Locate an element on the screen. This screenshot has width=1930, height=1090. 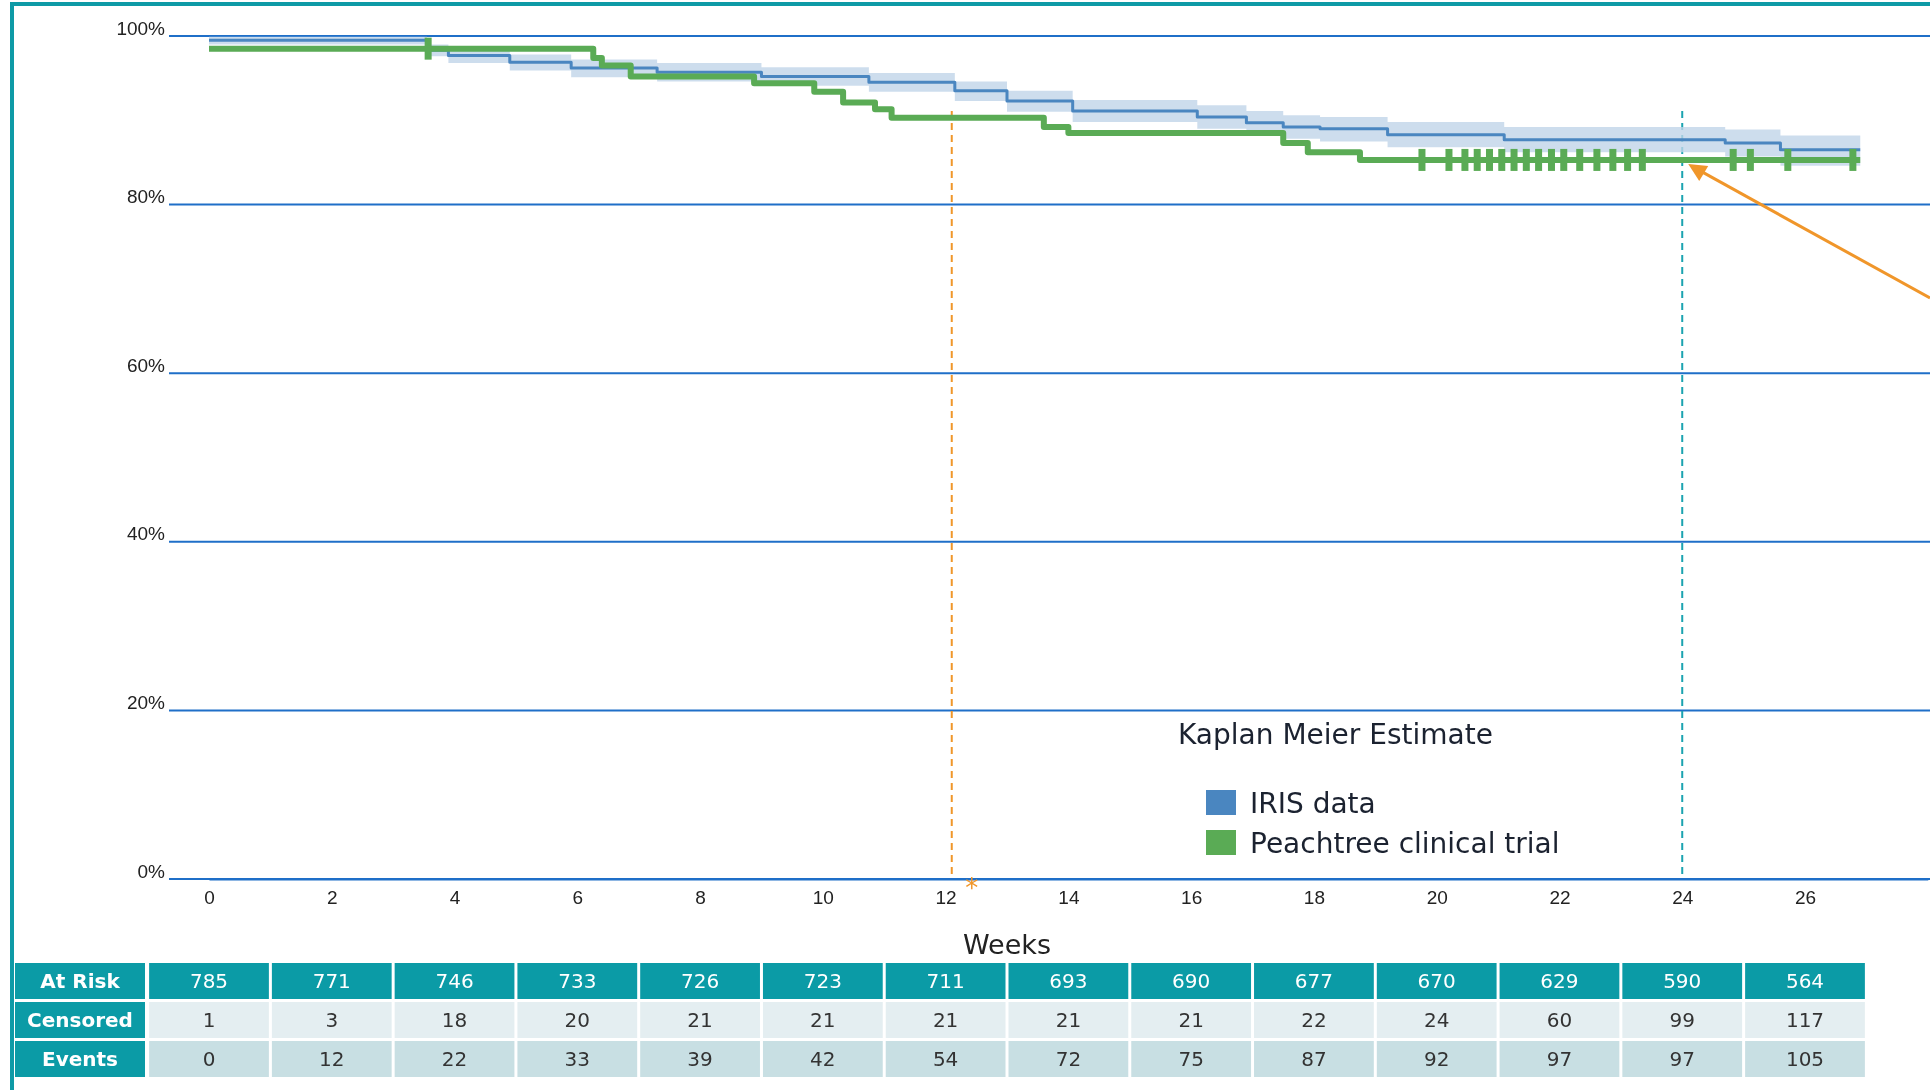
x-tick-label: 2 is located at coordinates (332, 898).